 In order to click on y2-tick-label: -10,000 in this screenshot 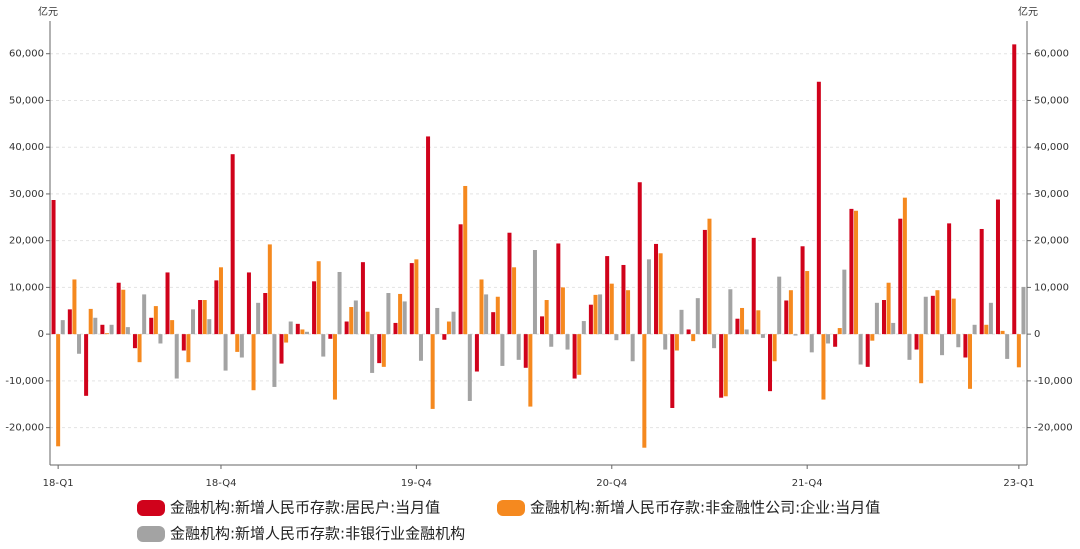, I will do `click(1053, 381)`.